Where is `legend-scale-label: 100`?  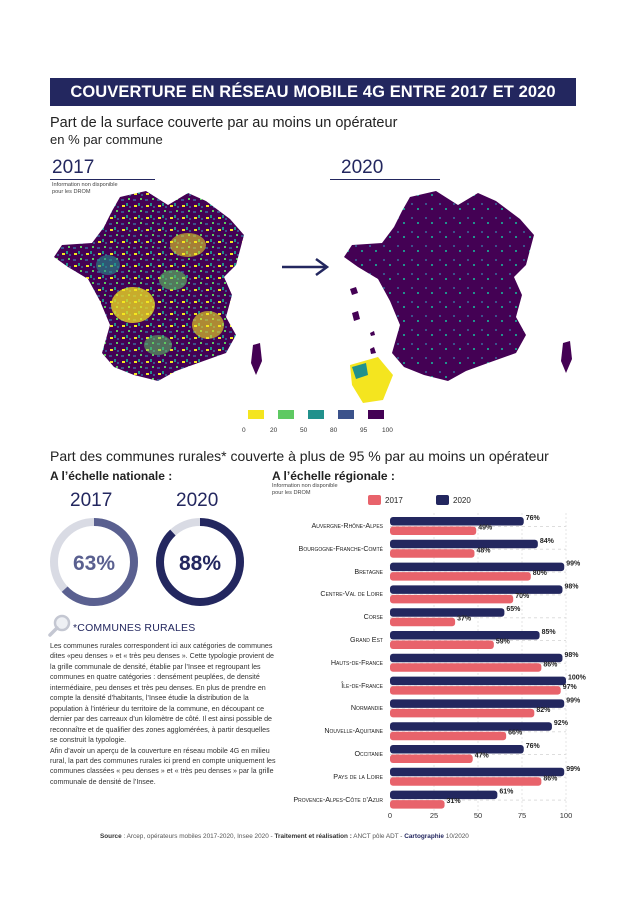
legend-scale-label: 100 is located at coordinates (387, 430).